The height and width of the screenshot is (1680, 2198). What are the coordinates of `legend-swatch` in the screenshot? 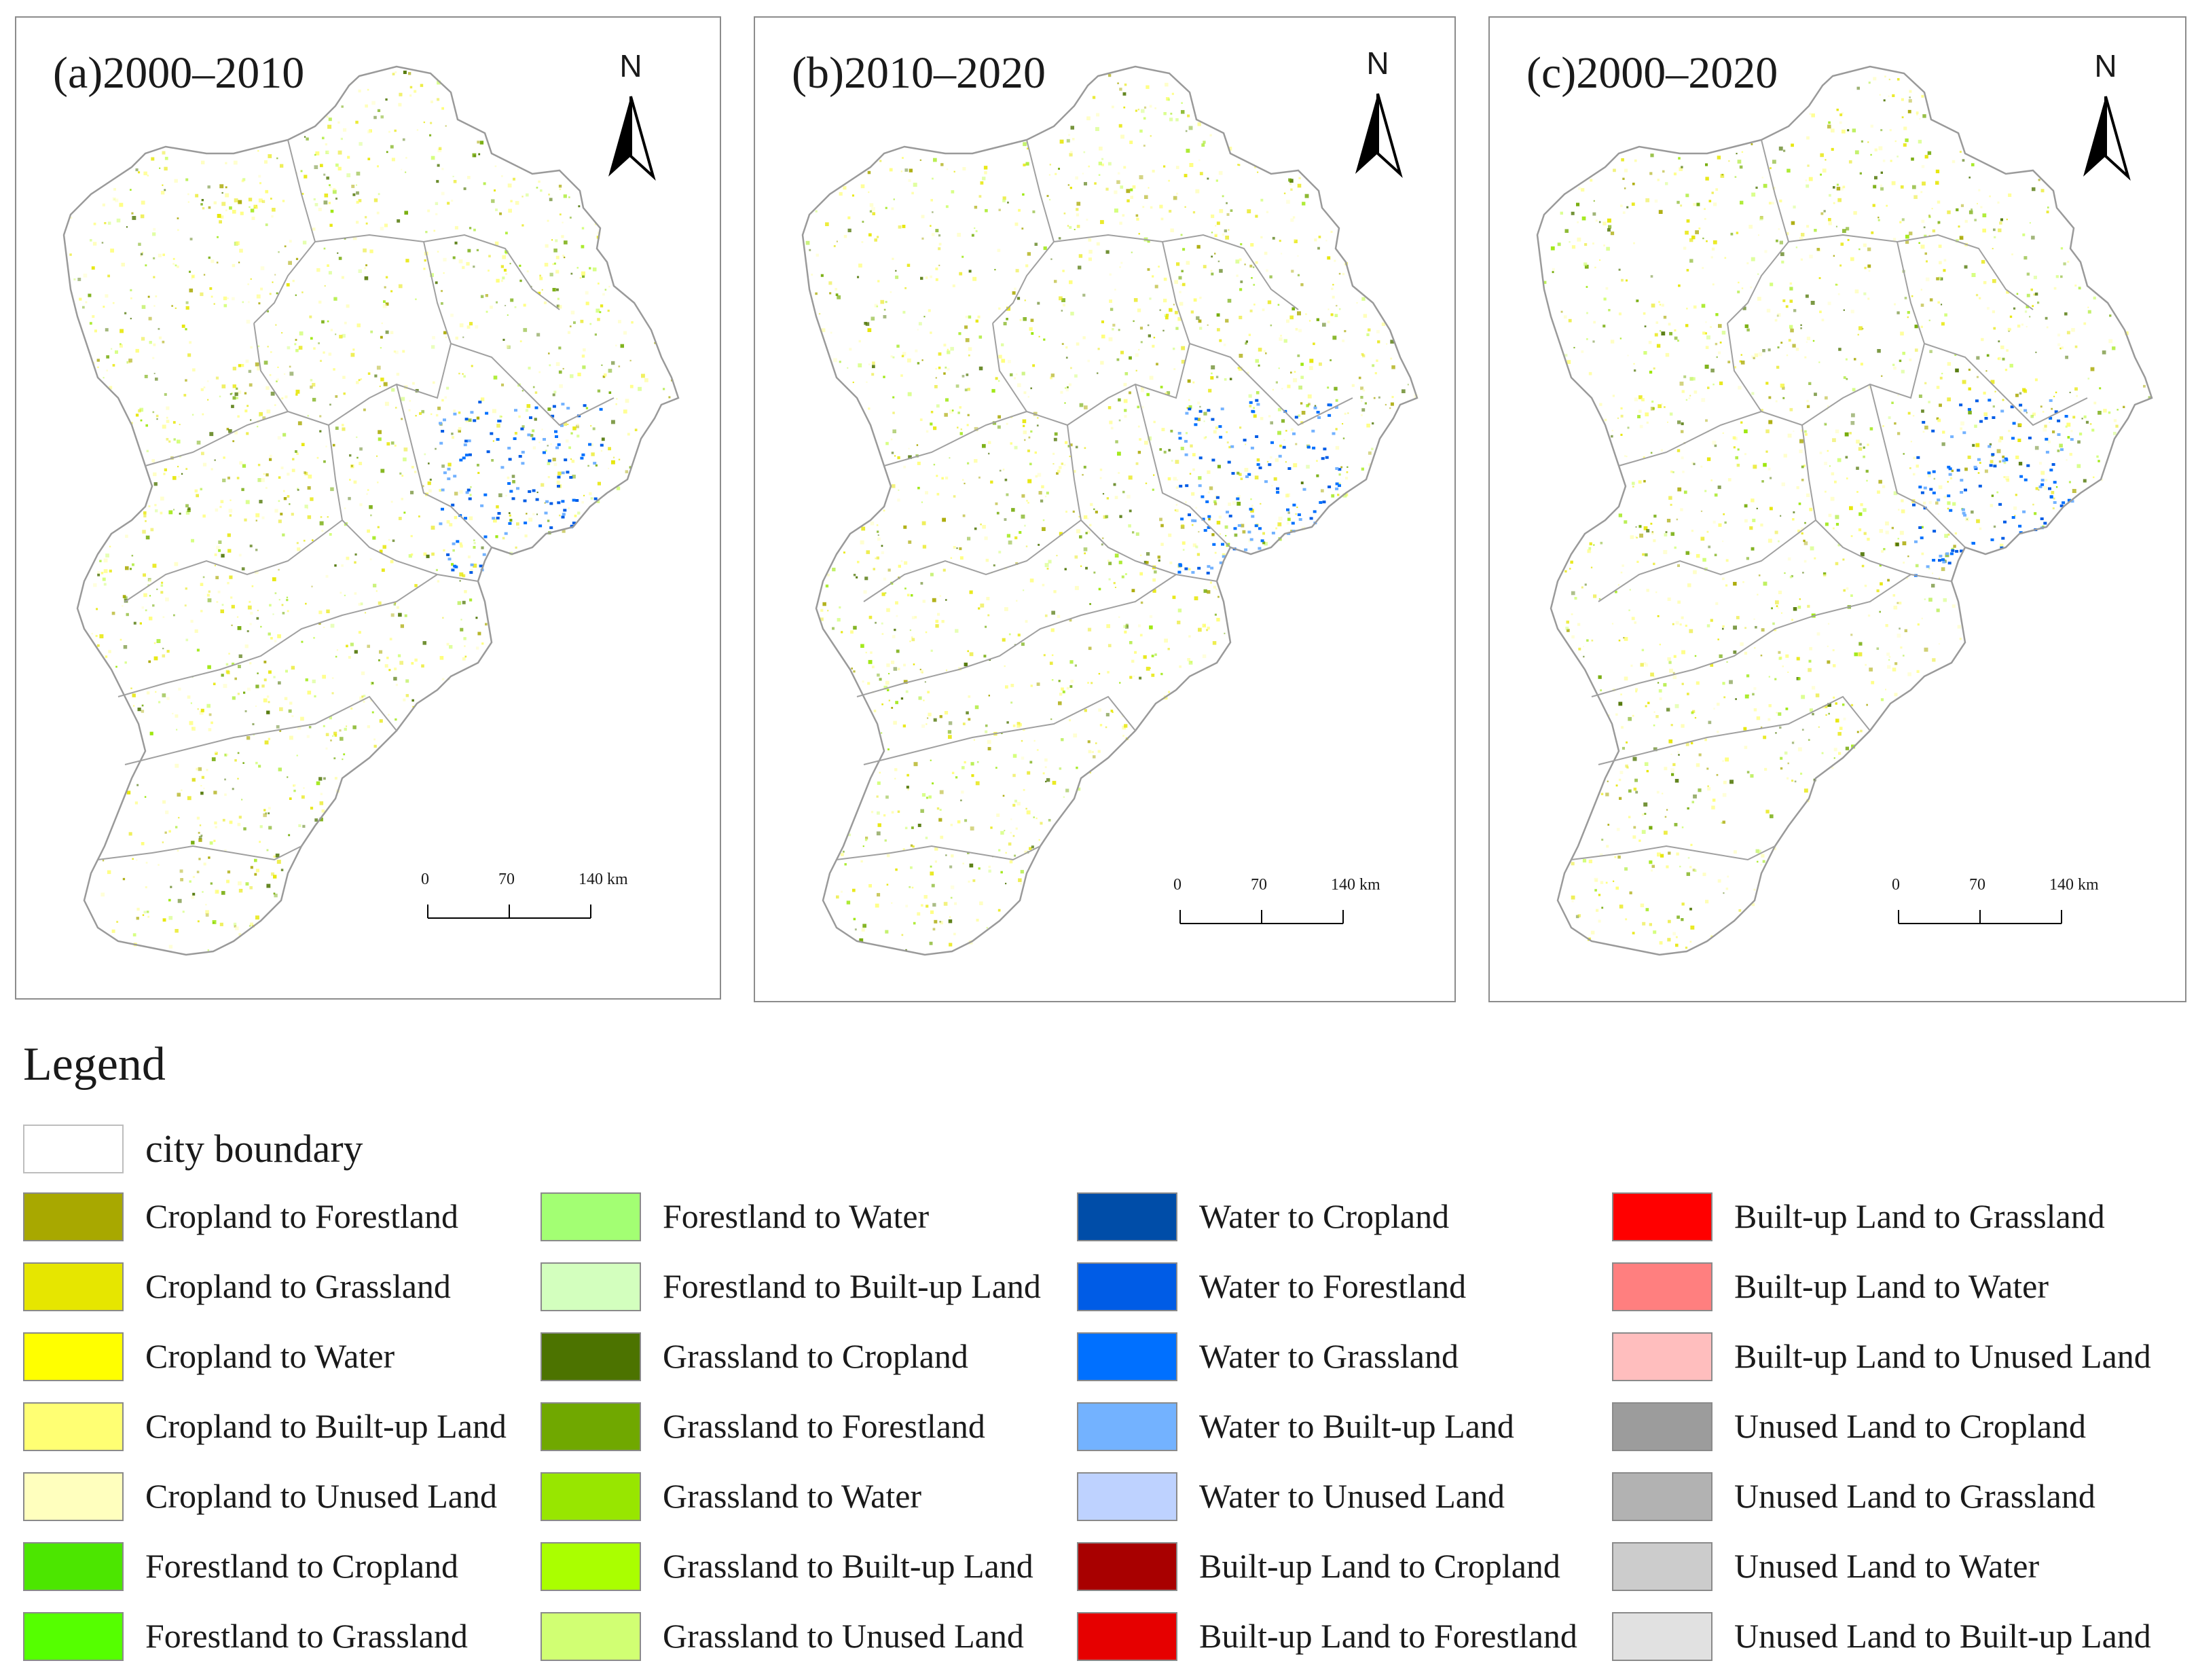 It's located at (73, 1217).